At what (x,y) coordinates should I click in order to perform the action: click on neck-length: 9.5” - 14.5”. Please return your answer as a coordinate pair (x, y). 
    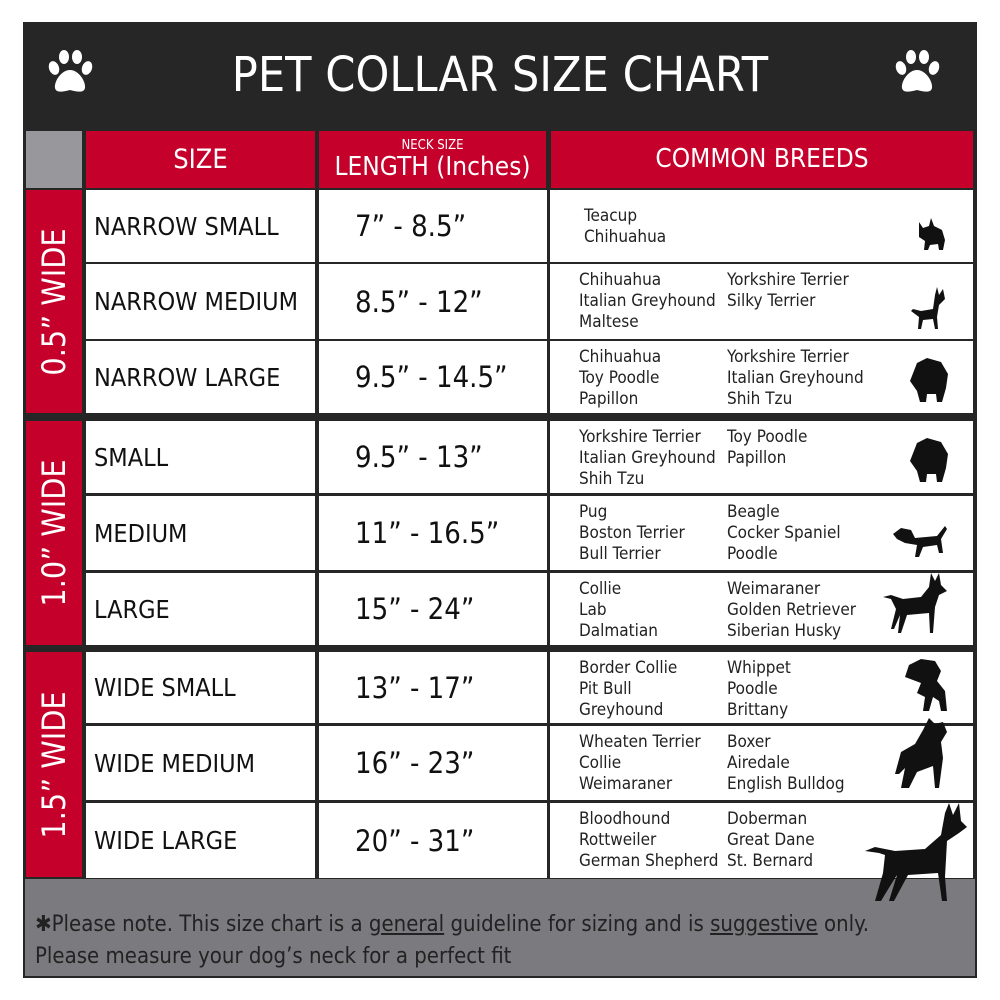
    Looking at the image, I should click on (431, 377).